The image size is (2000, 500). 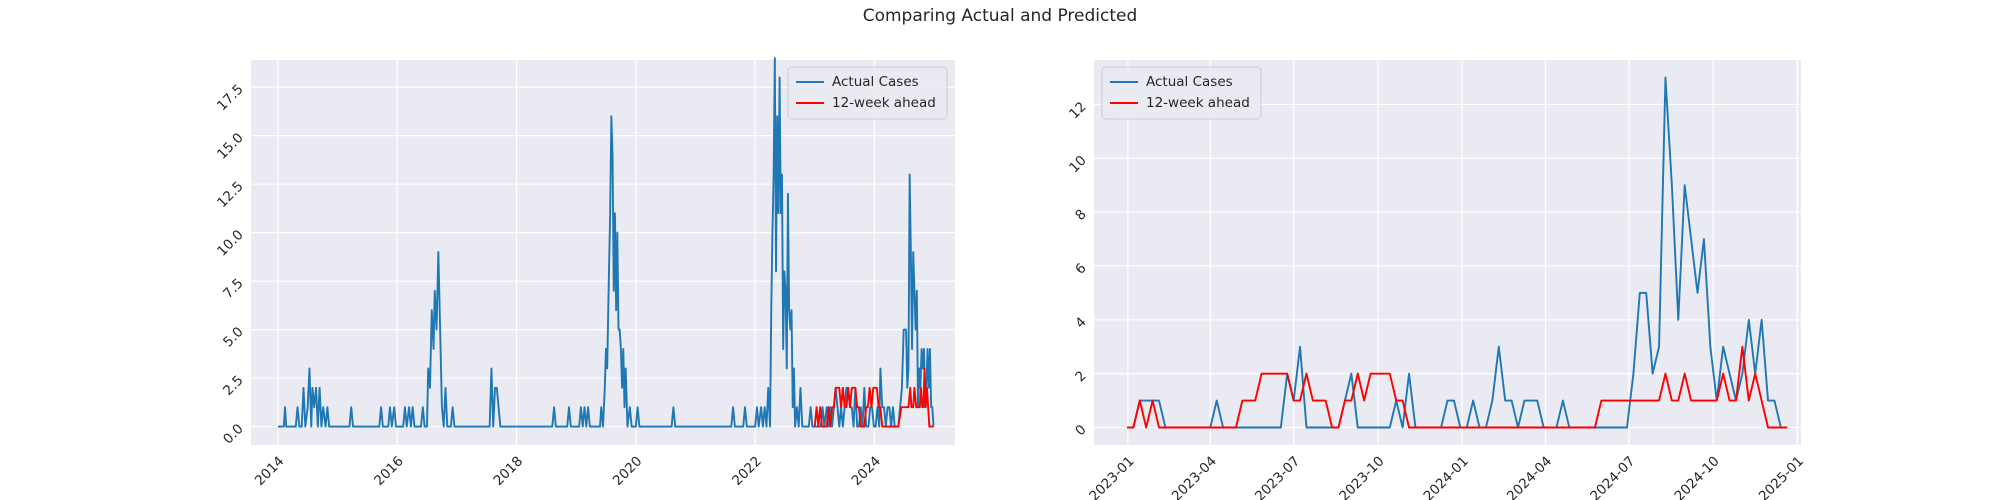 What do you see at coordinates (1612, 476) in the screenshot?
I see `x-tick-label: 2024-07` at bounding box center [1612, 476].